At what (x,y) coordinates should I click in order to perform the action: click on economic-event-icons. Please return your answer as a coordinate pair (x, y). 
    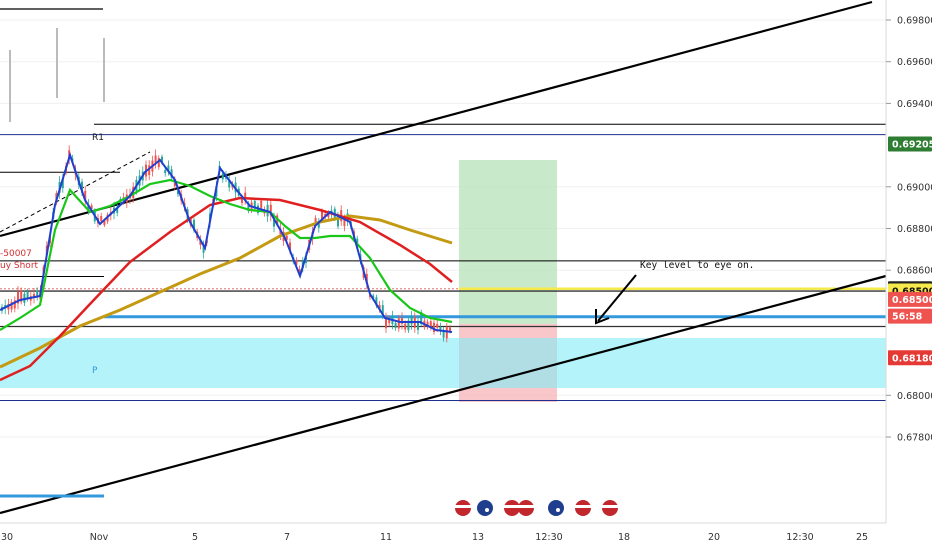
    Looking at the image, I should click on (536, 508).